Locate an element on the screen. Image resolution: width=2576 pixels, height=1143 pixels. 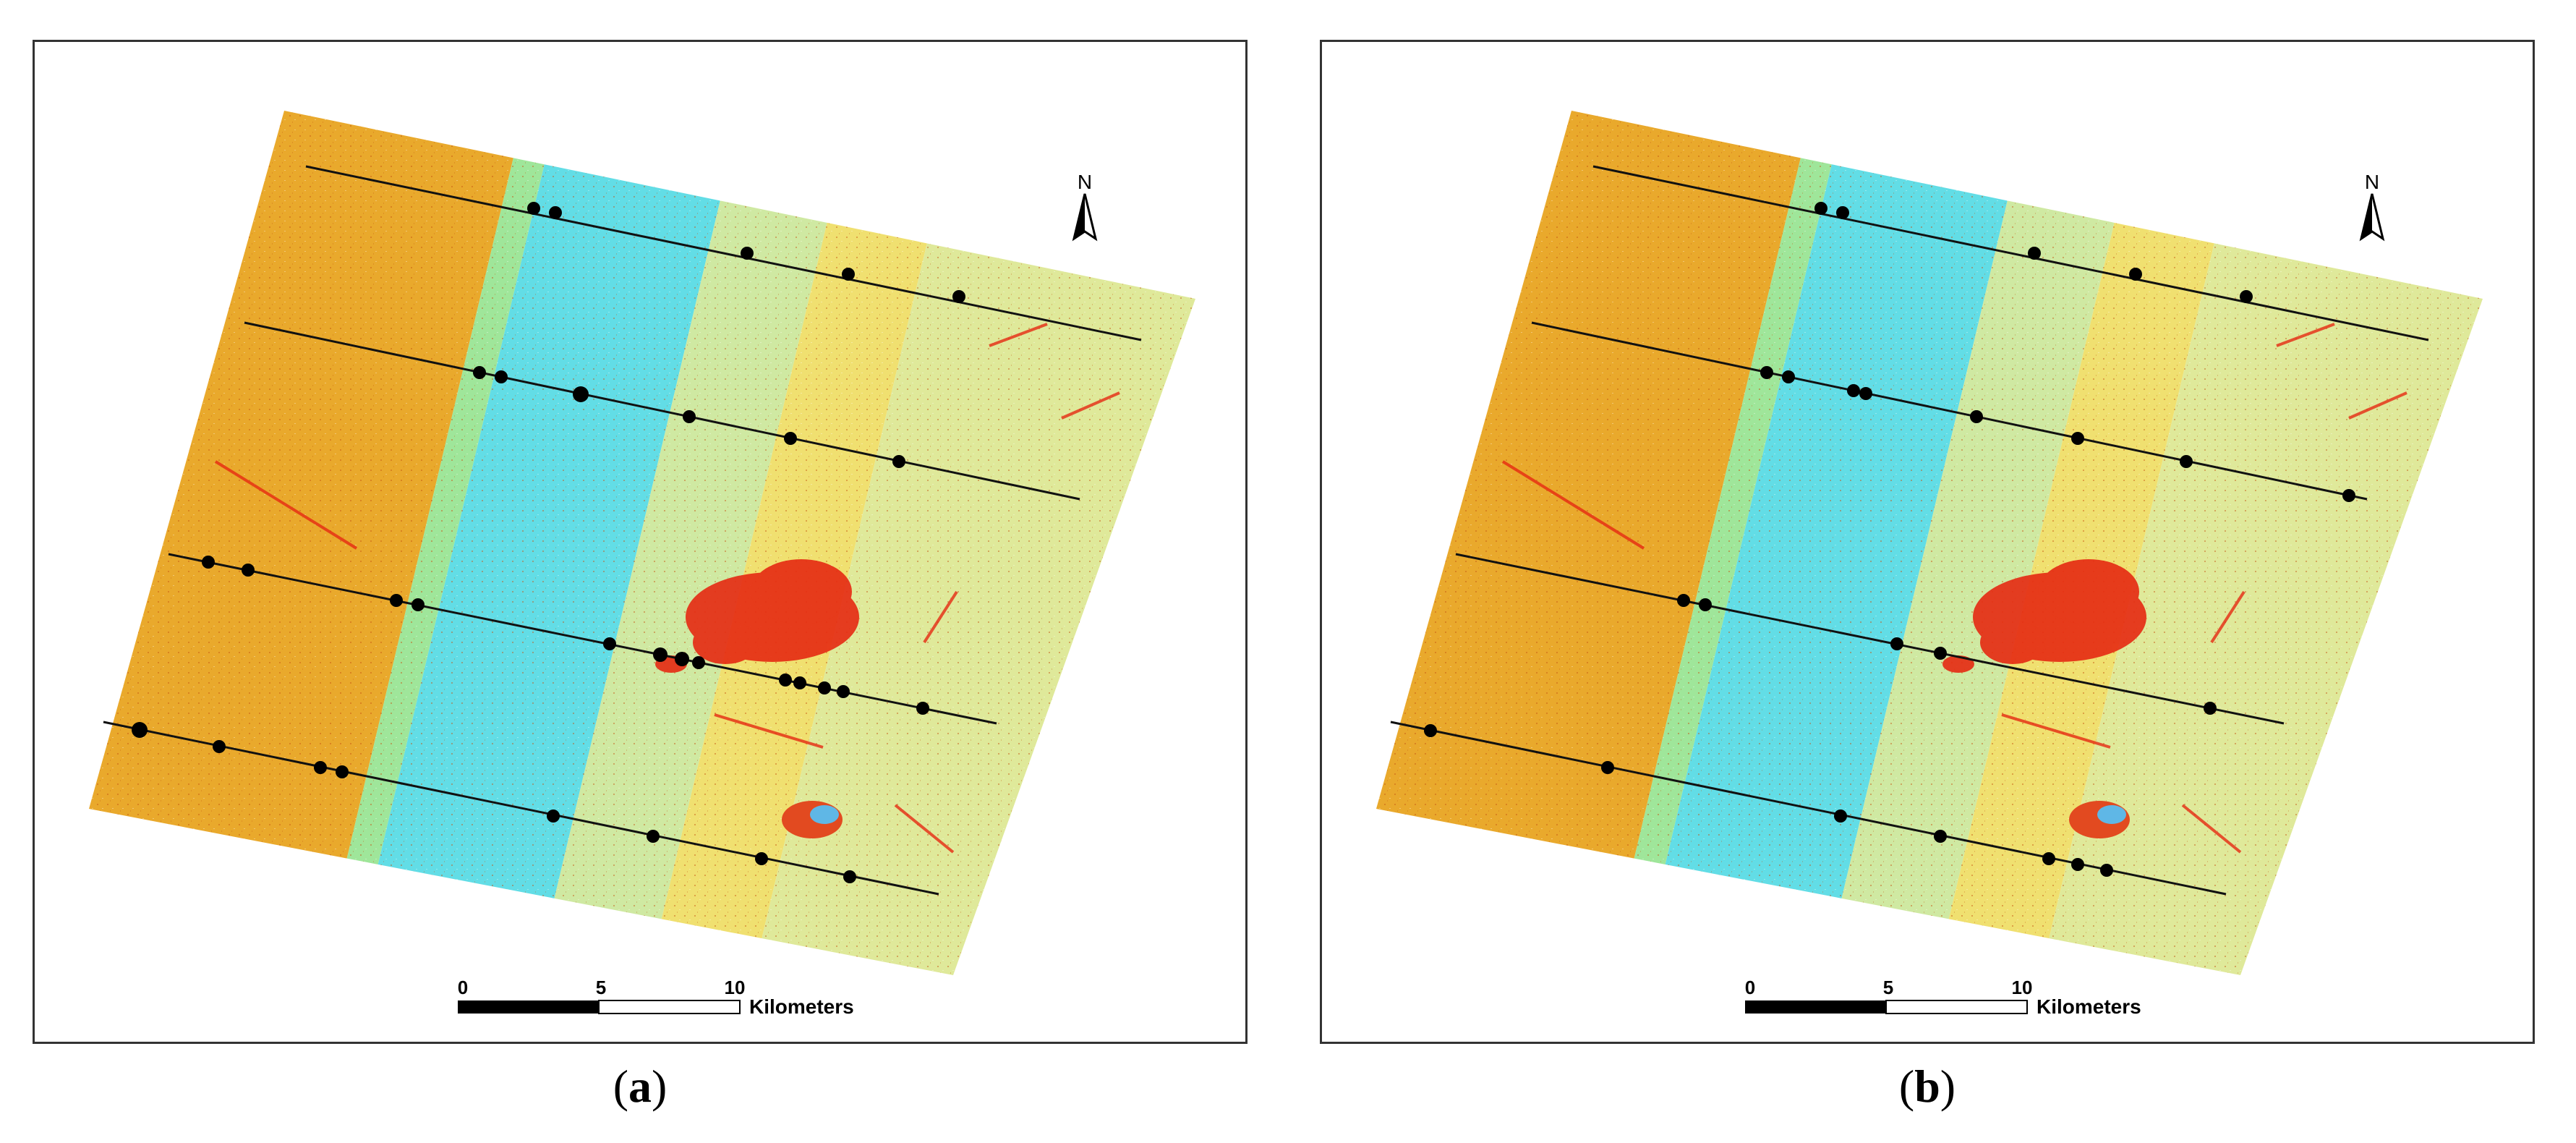
caption-letter-b: b is located at coordinates (1927, 1086).